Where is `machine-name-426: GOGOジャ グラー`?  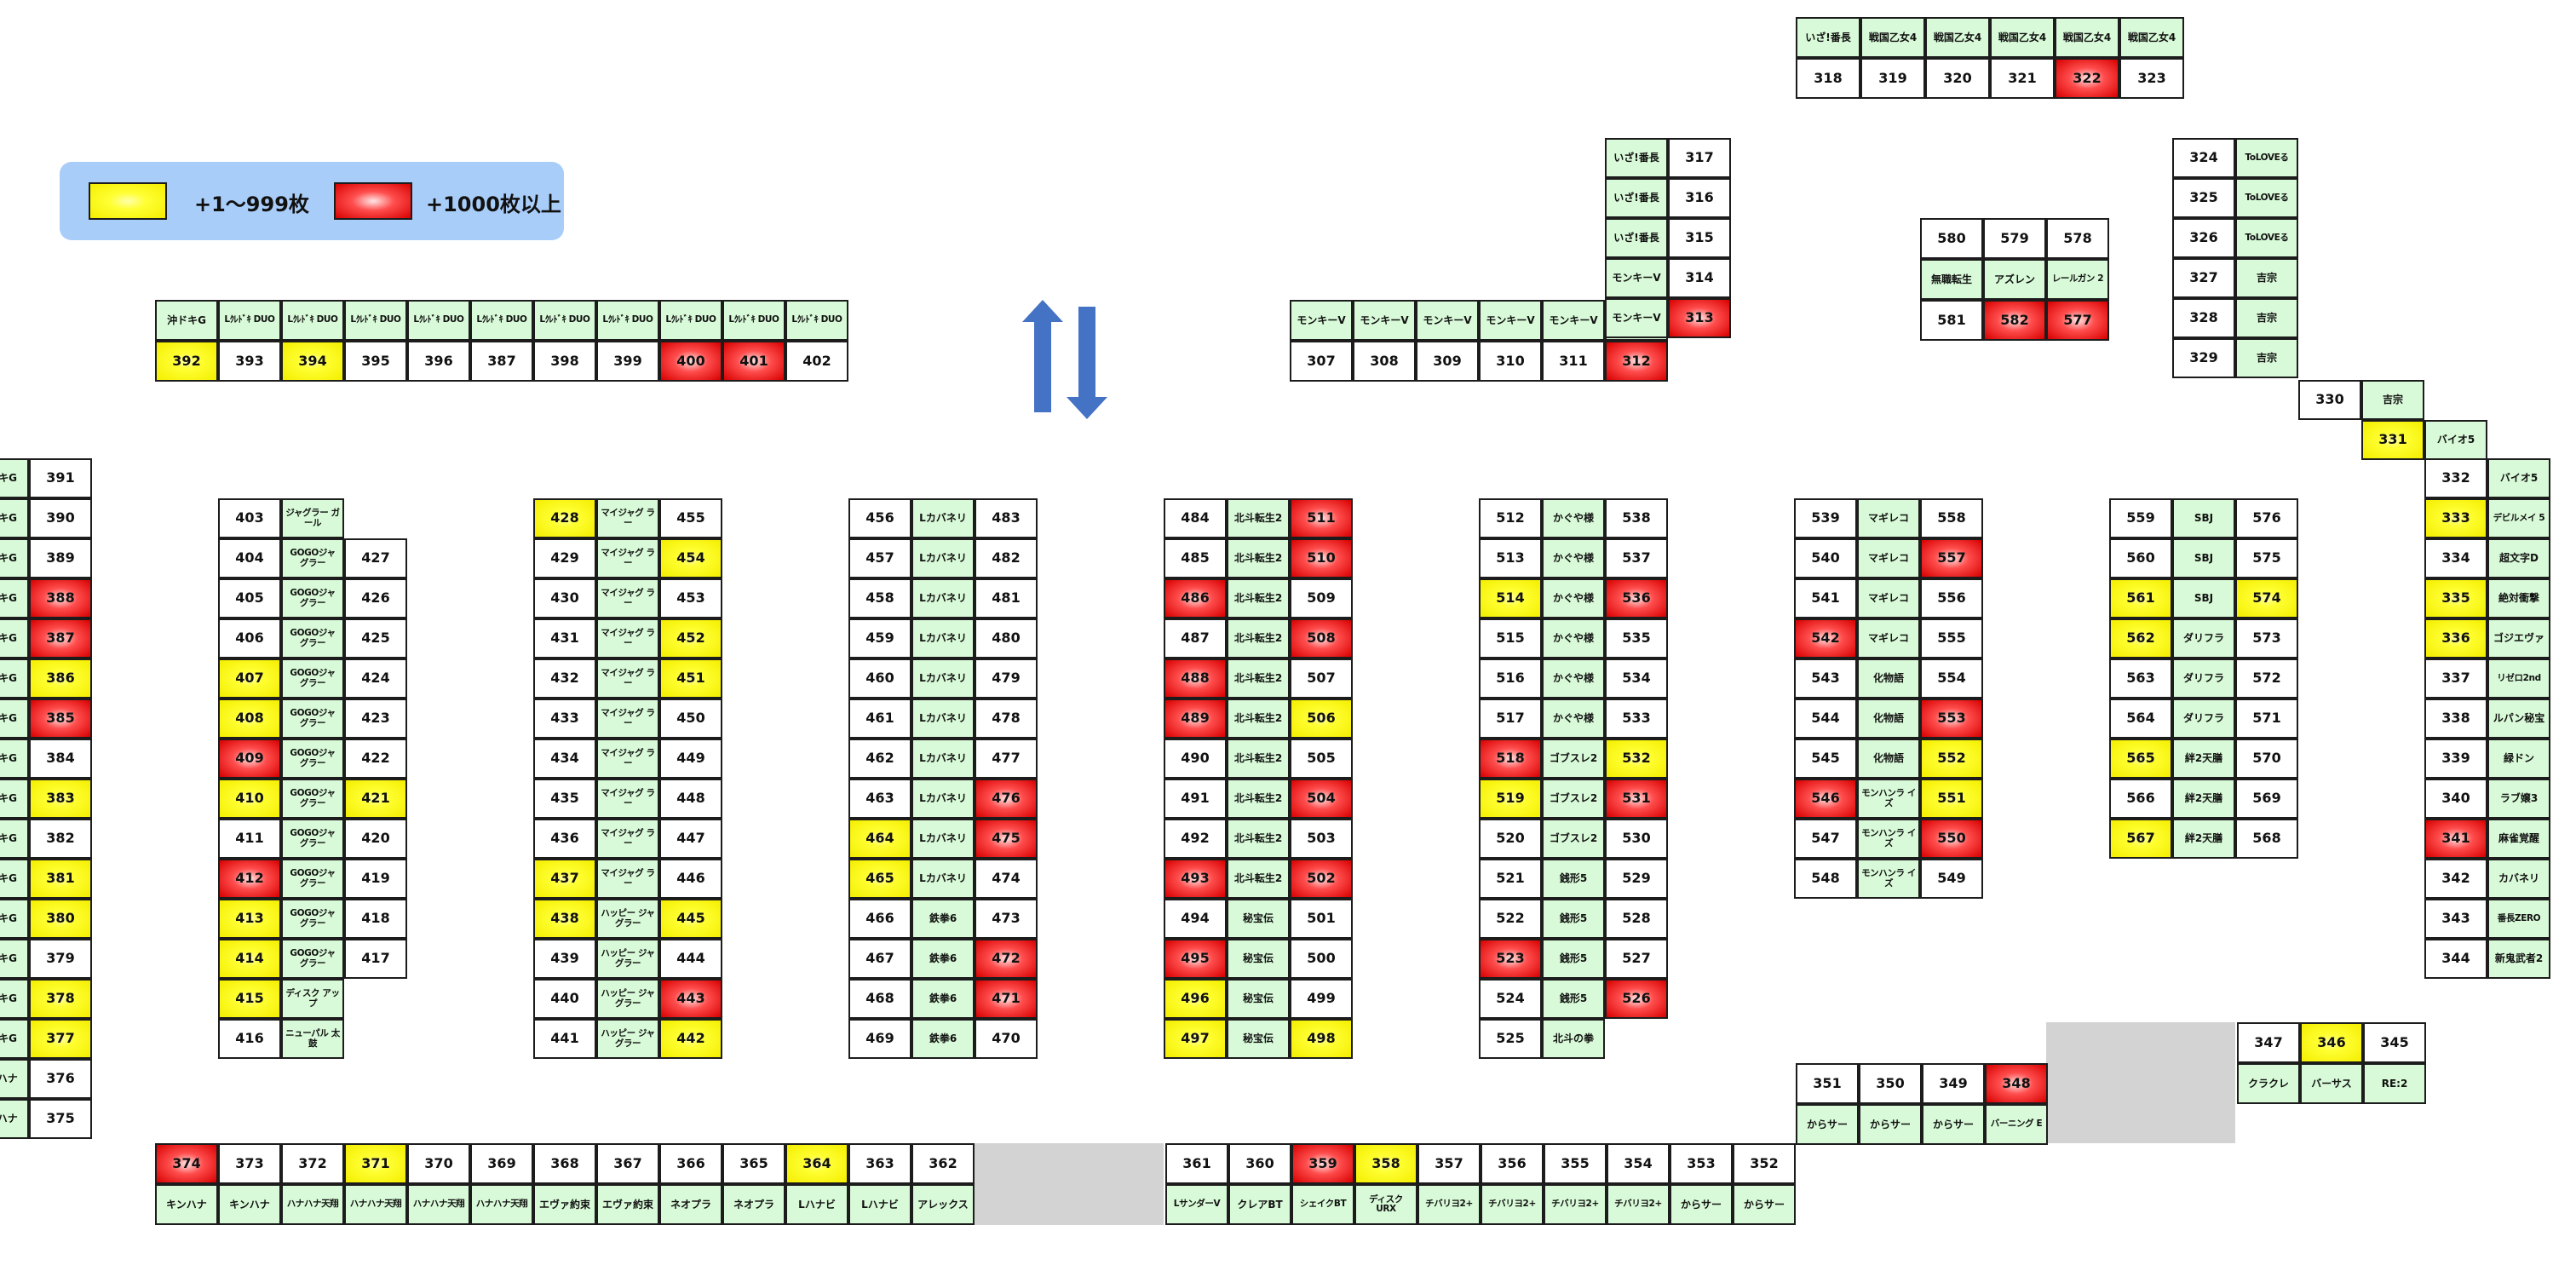
machine-name-426: GOGOジャ グラー is located at coordinates (313, 598).